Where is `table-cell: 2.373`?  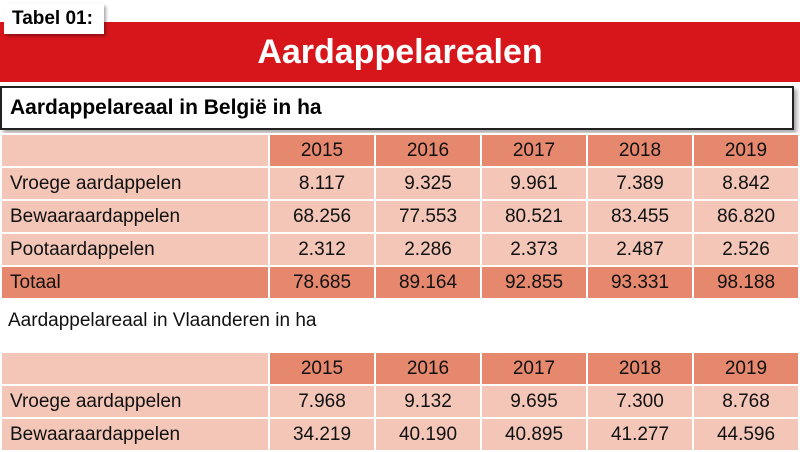 table-cell: 2.373 is located at coordinates (534, 249).